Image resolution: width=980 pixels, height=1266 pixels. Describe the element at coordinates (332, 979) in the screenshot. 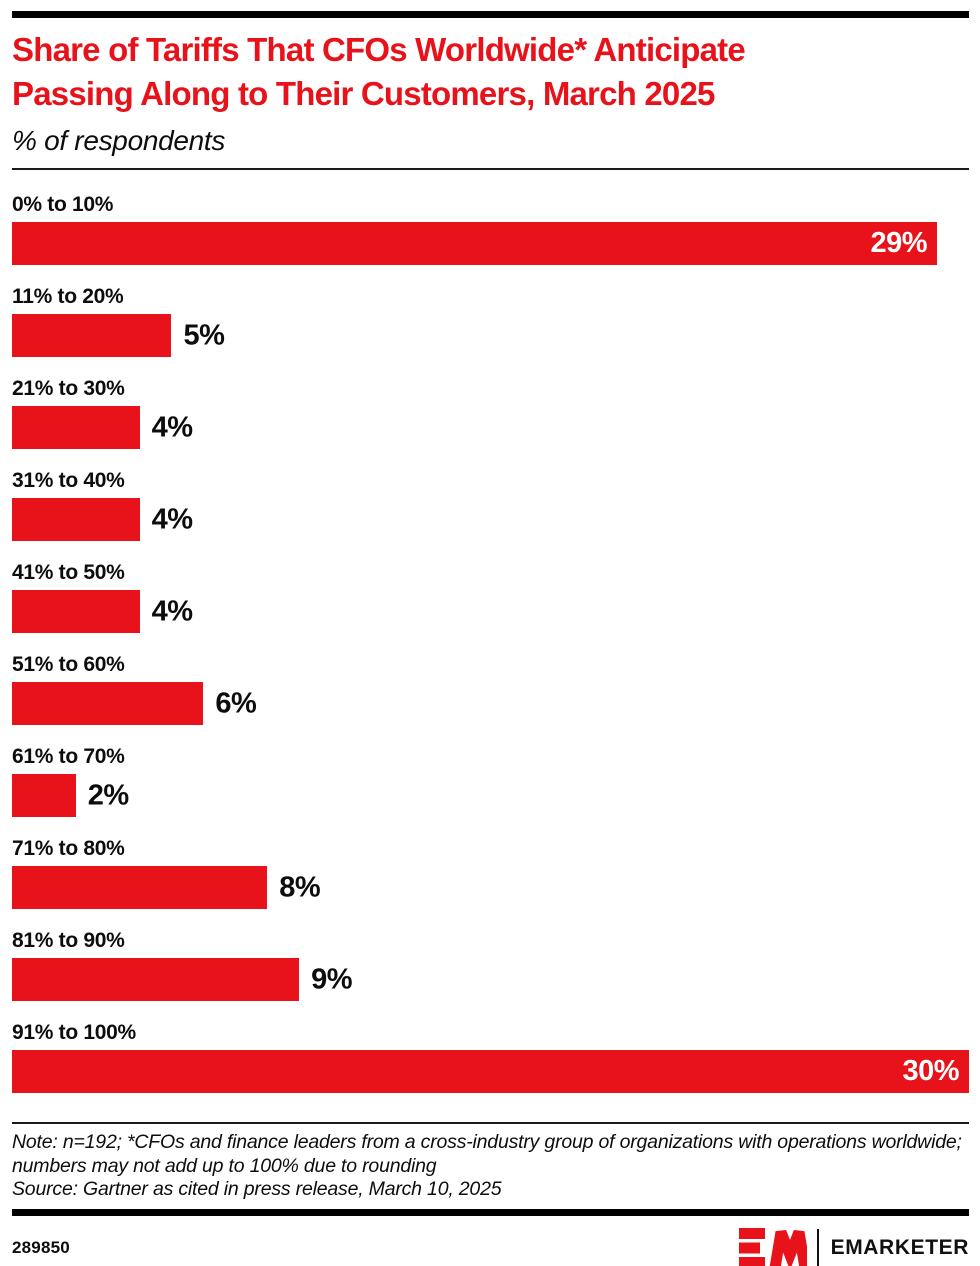

I see `value-label: 9%` at that location.